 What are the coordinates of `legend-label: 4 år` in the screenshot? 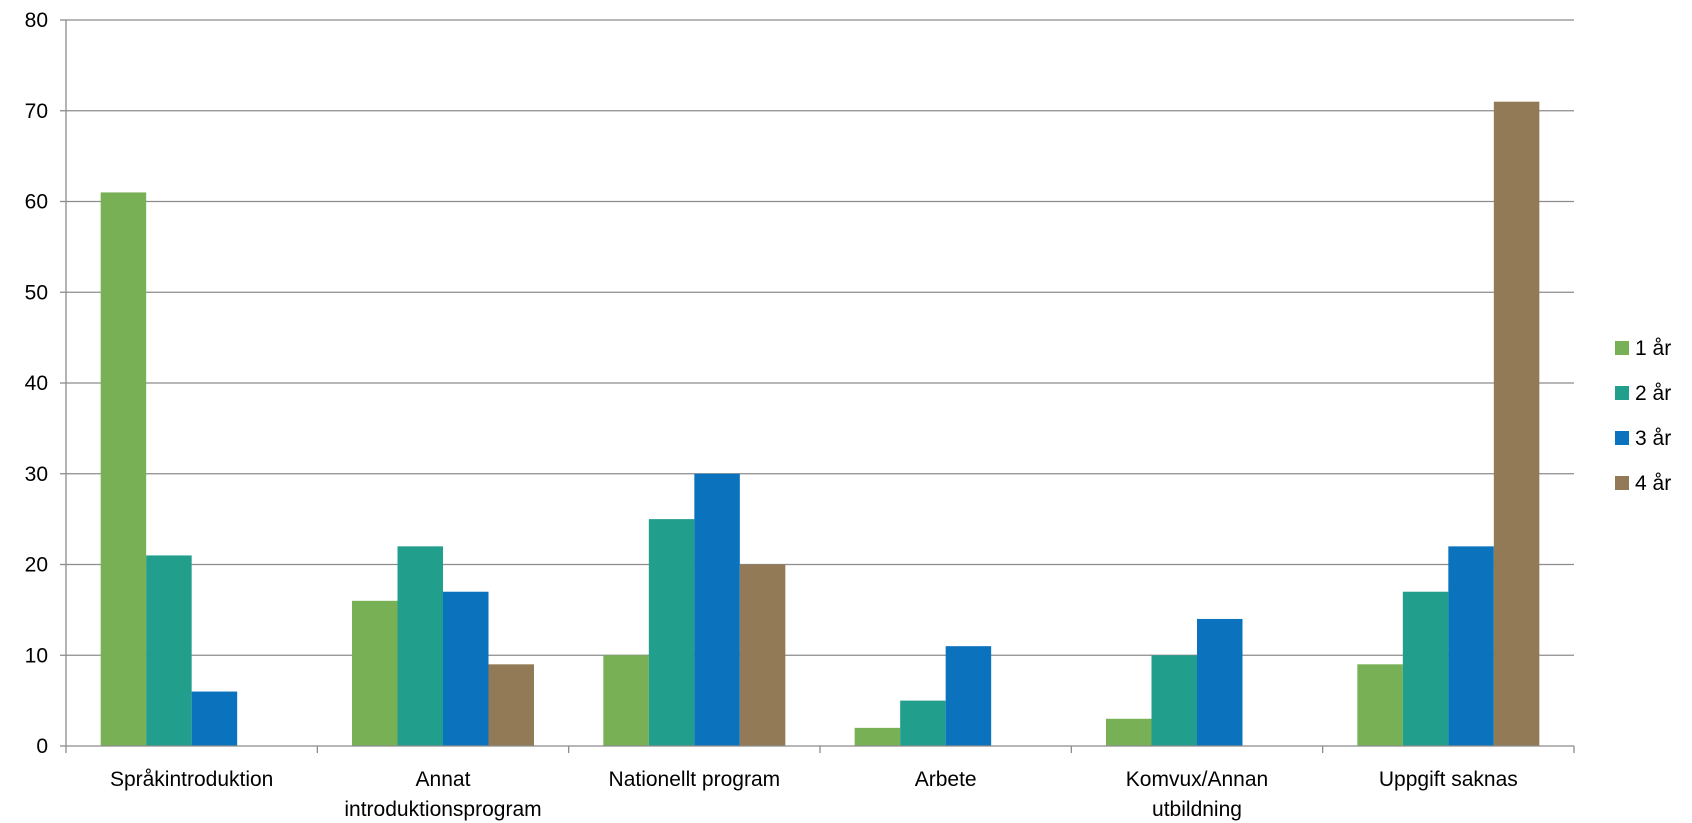 It's located at (1653, 483).